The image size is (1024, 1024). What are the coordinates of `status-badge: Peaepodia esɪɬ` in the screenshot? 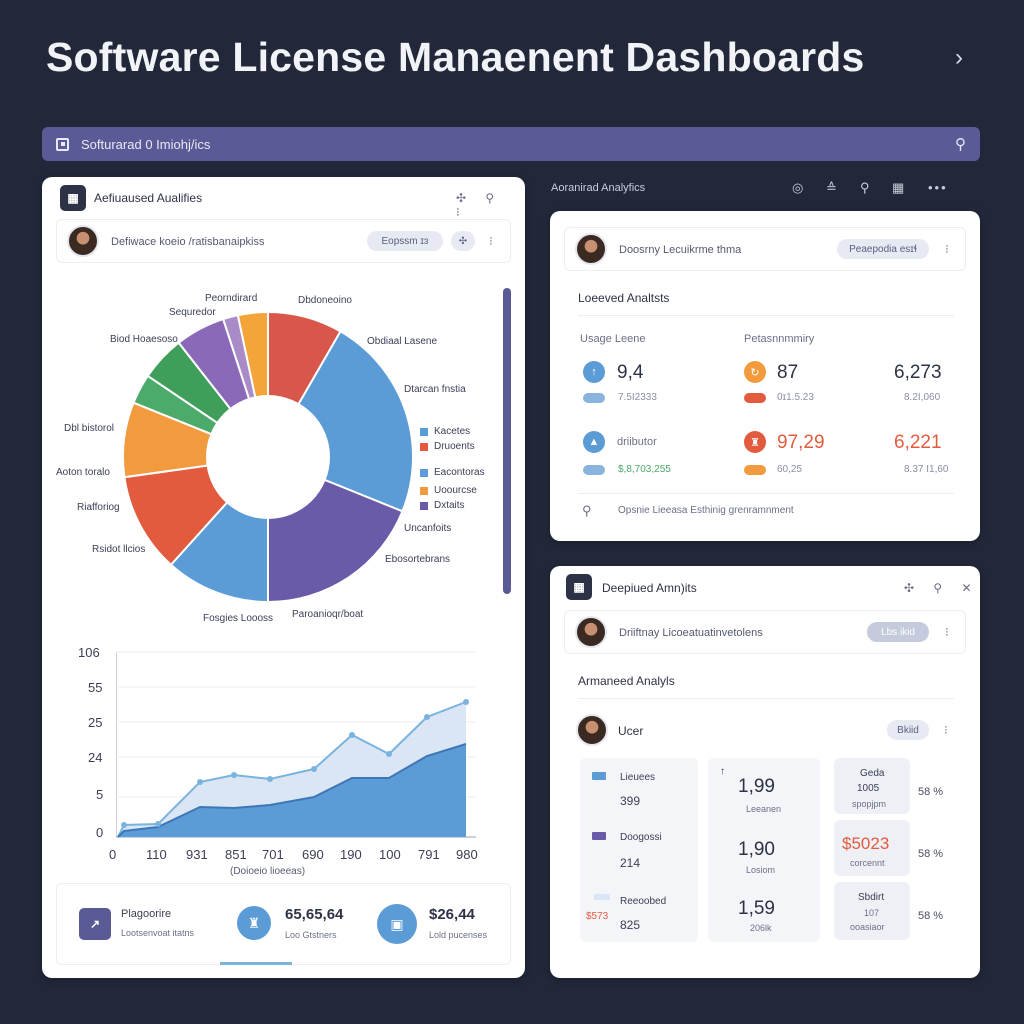 It's located at (883, 249).